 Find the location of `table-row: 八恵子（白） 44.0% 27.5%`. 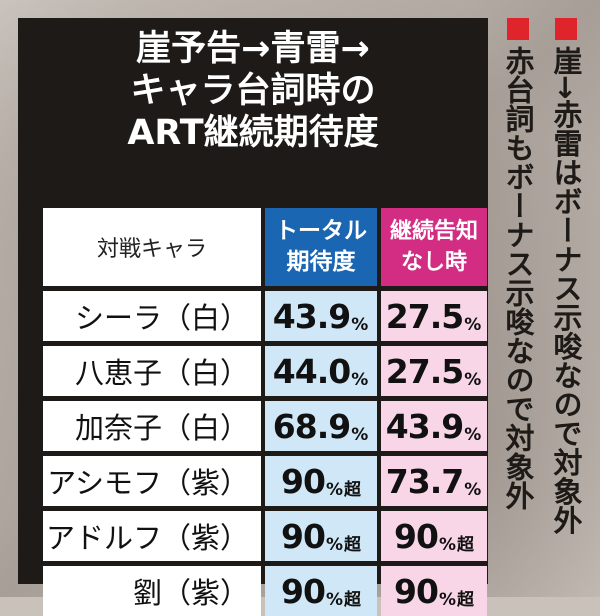

table-row: 八恵子（白） 44.0% 27.5% is located at coordinates (265, 371).